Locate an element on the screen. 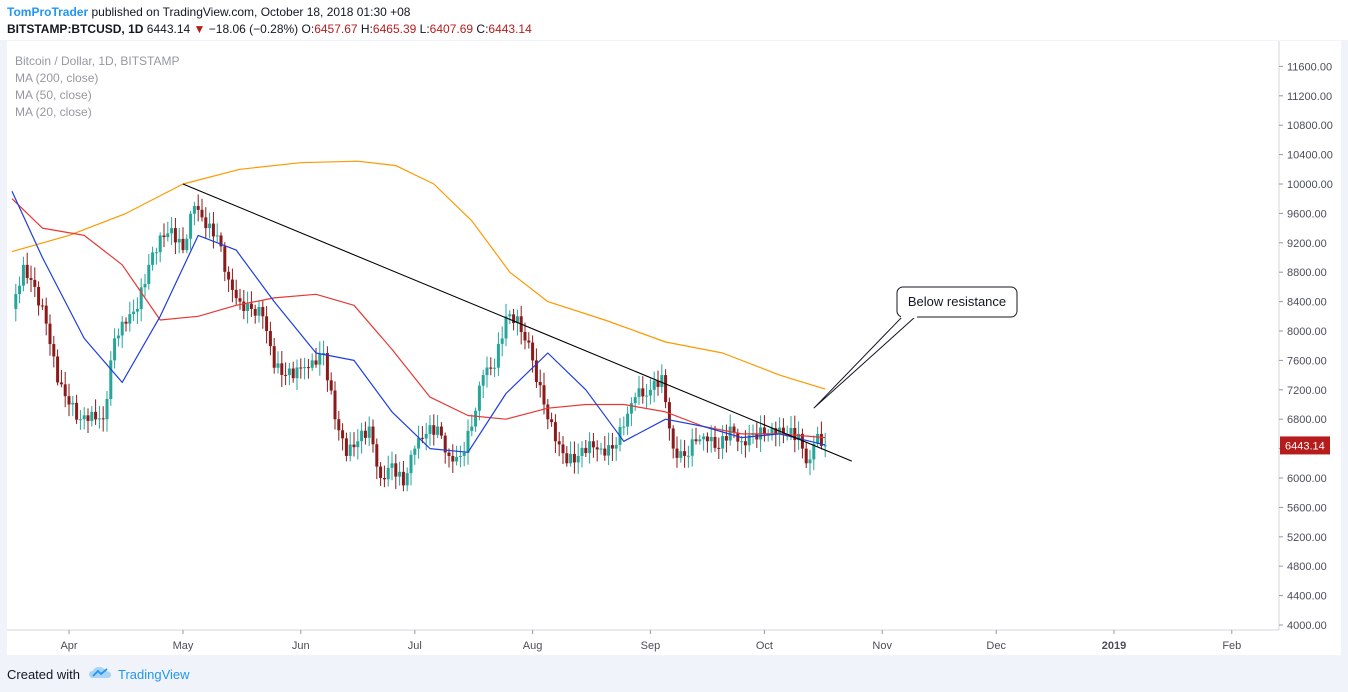  author-link: TomProTrader is located at coordinates (48, 12).